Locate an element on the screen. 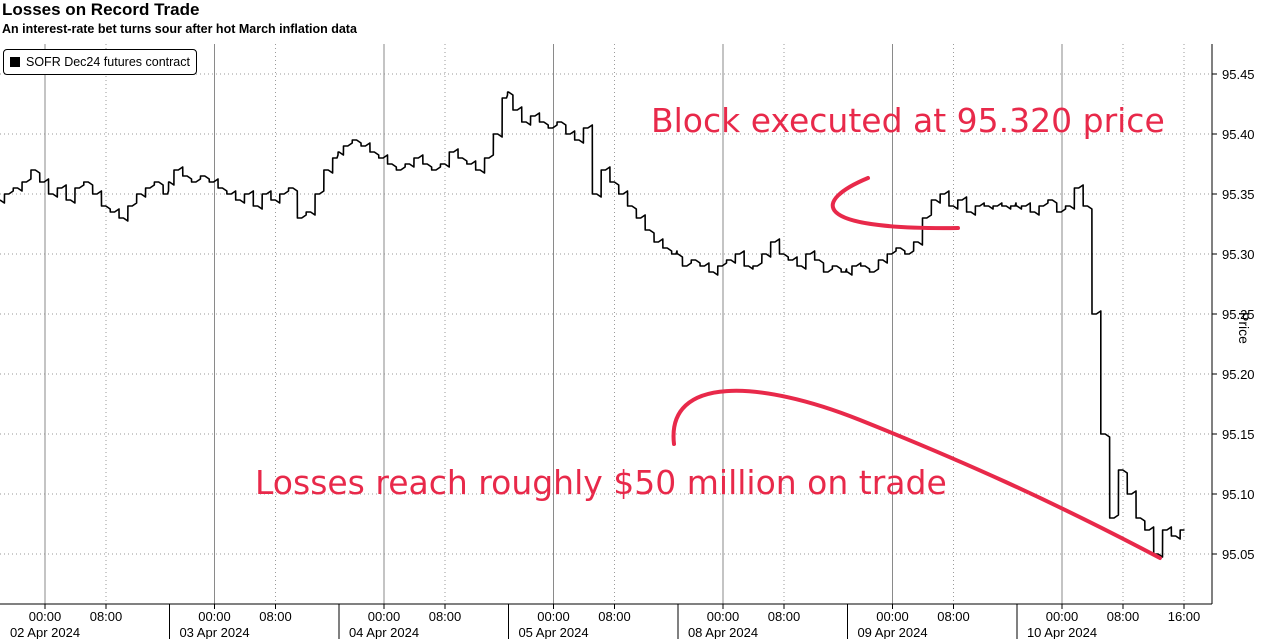 This screenshot has width=1277, height=639. losses-arrow is located at coordinates (916, 474).